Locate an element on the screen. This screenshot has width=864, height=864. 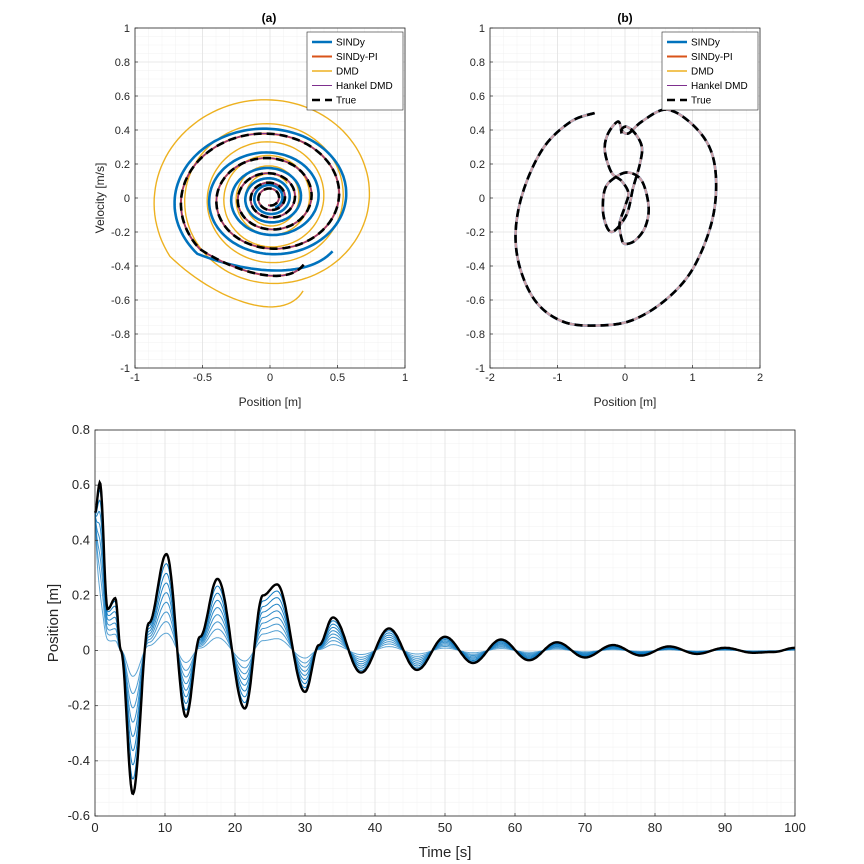
trace-dmd is located at coordinates (262, 203).